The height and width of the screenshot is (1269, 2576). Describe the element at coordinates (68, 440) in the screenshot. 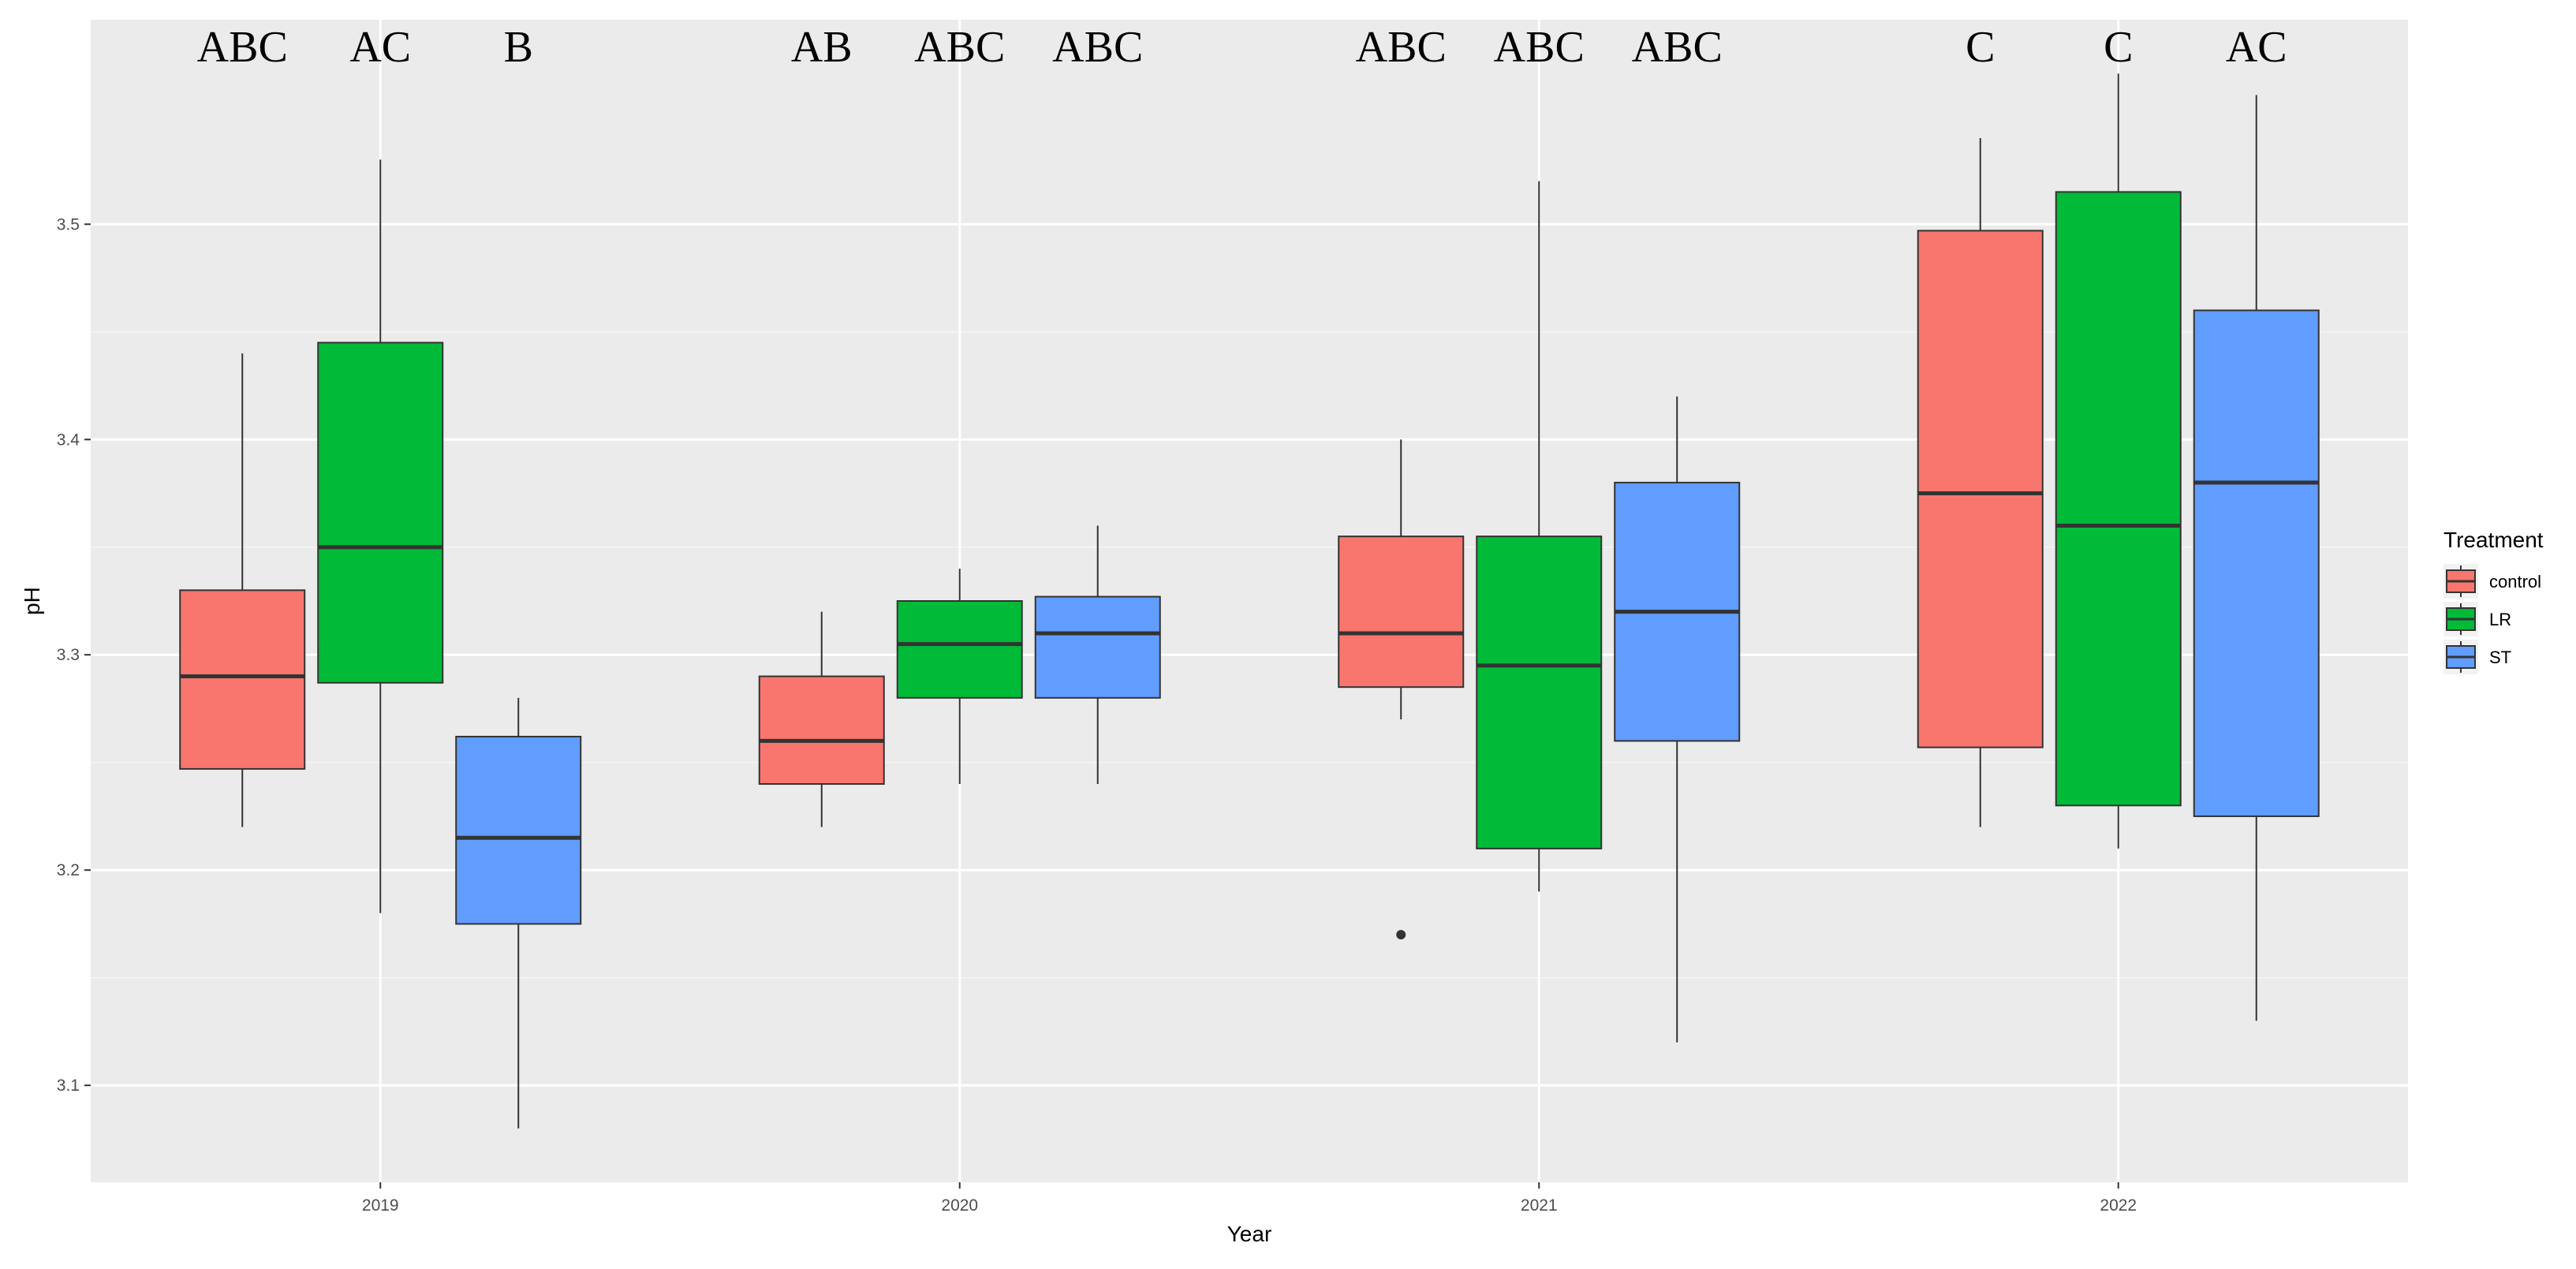

I see `y-tick-label: 3.4` at that location.